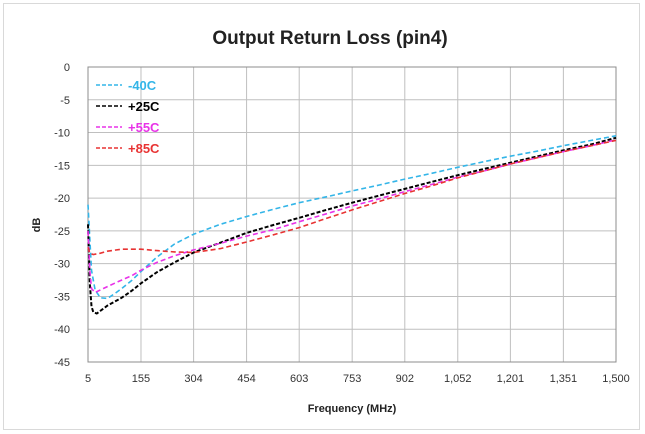 Image resolution: width=645 pixels, height=434 pixels. Describe the element at coordinates (37, 225) in the screenshot. I see `y-axis-label: dB` at that location.